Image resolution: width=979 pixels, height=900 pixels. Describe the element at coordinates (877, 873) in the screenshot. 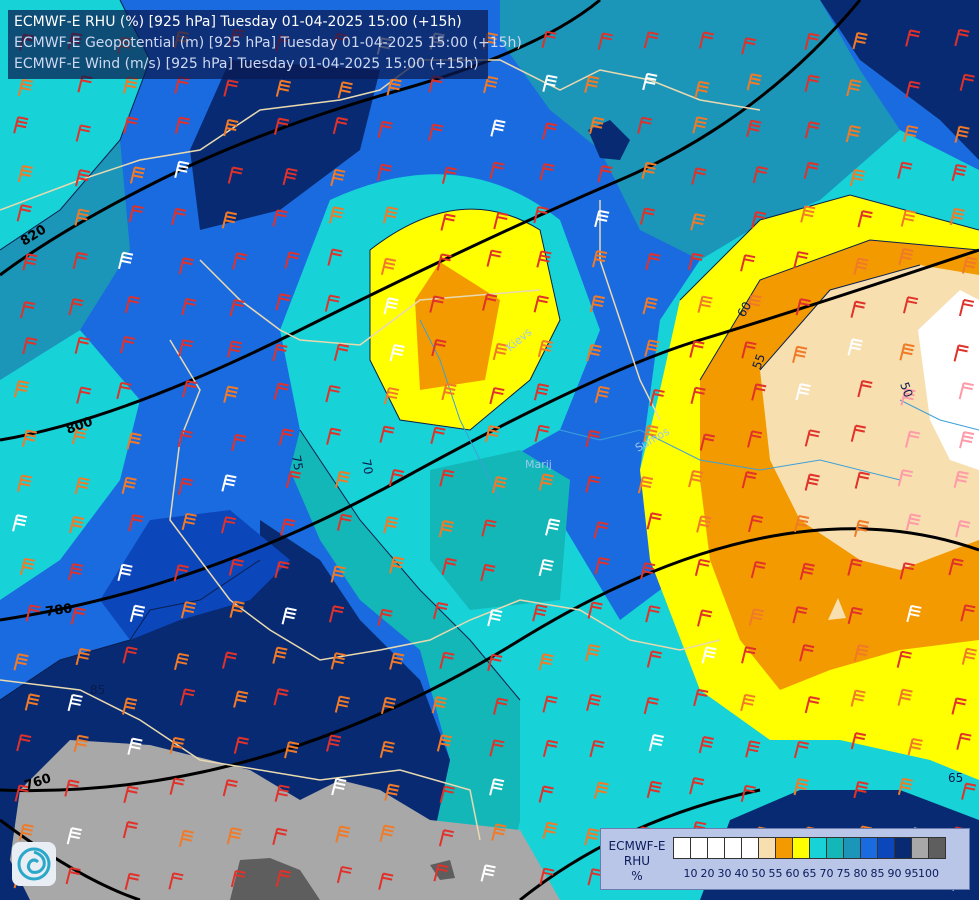

I see `legend-tick-label: 85` at that location.